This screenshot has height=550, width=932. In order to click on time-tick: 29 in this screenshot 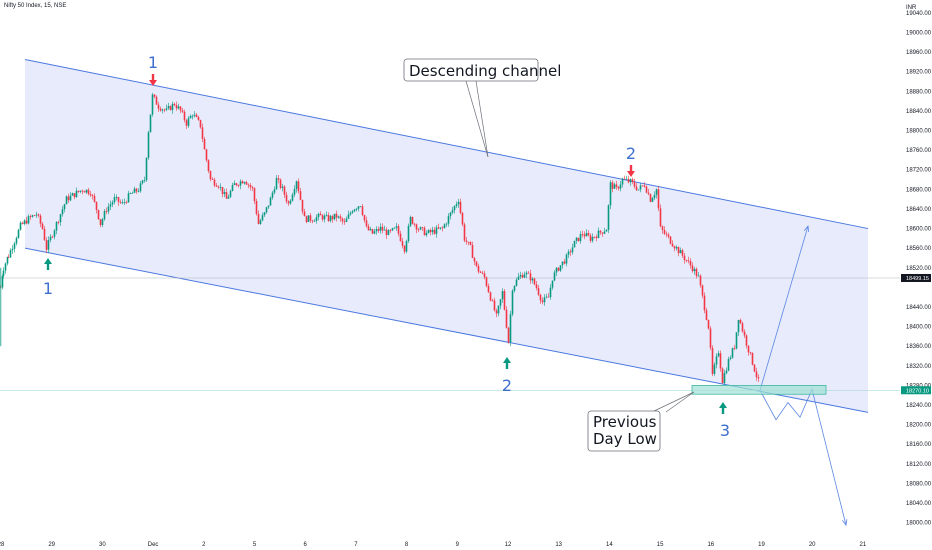, I will do `click(51, 545)`.